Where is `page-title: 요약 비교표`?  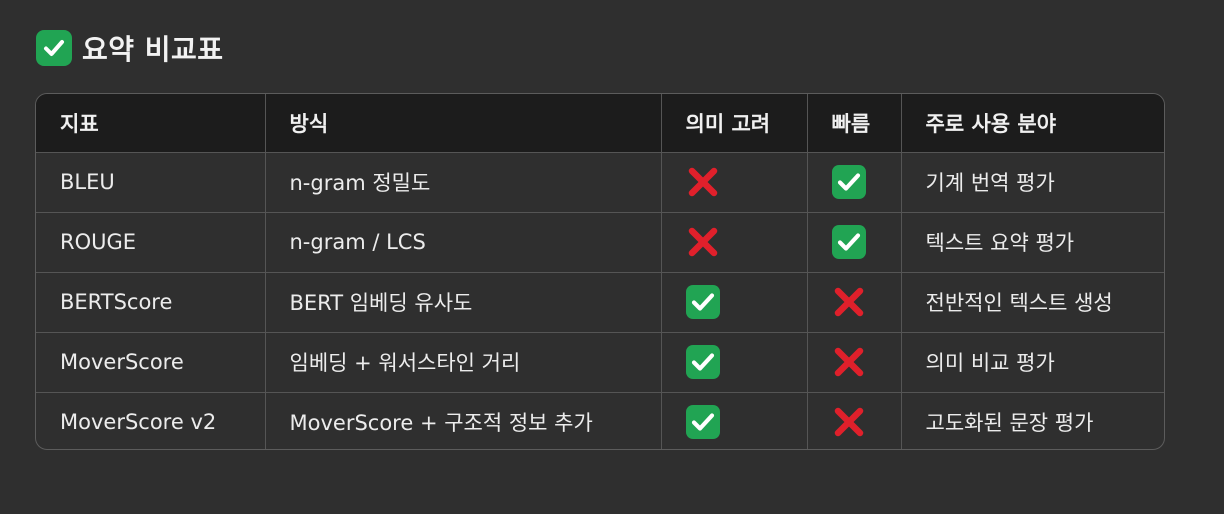 page-title: 요약 비교표 is located at coordinates (153, 49).